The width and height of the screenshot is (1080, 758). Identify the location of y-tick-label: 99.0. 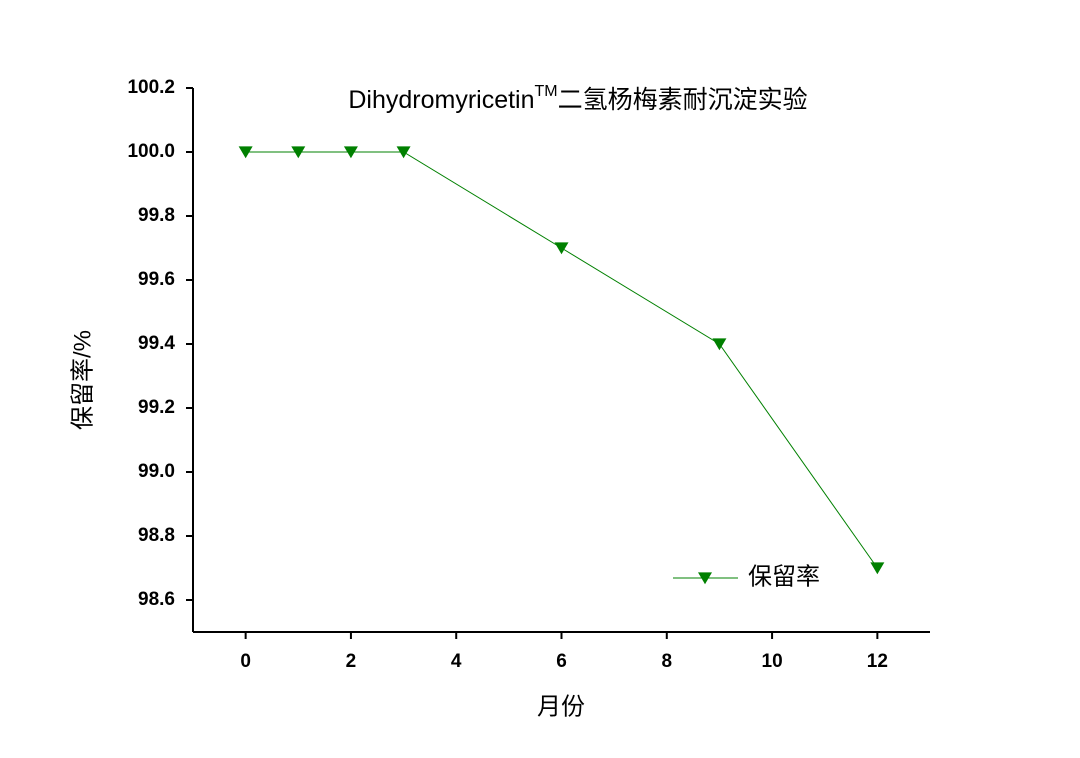
(156, 471).